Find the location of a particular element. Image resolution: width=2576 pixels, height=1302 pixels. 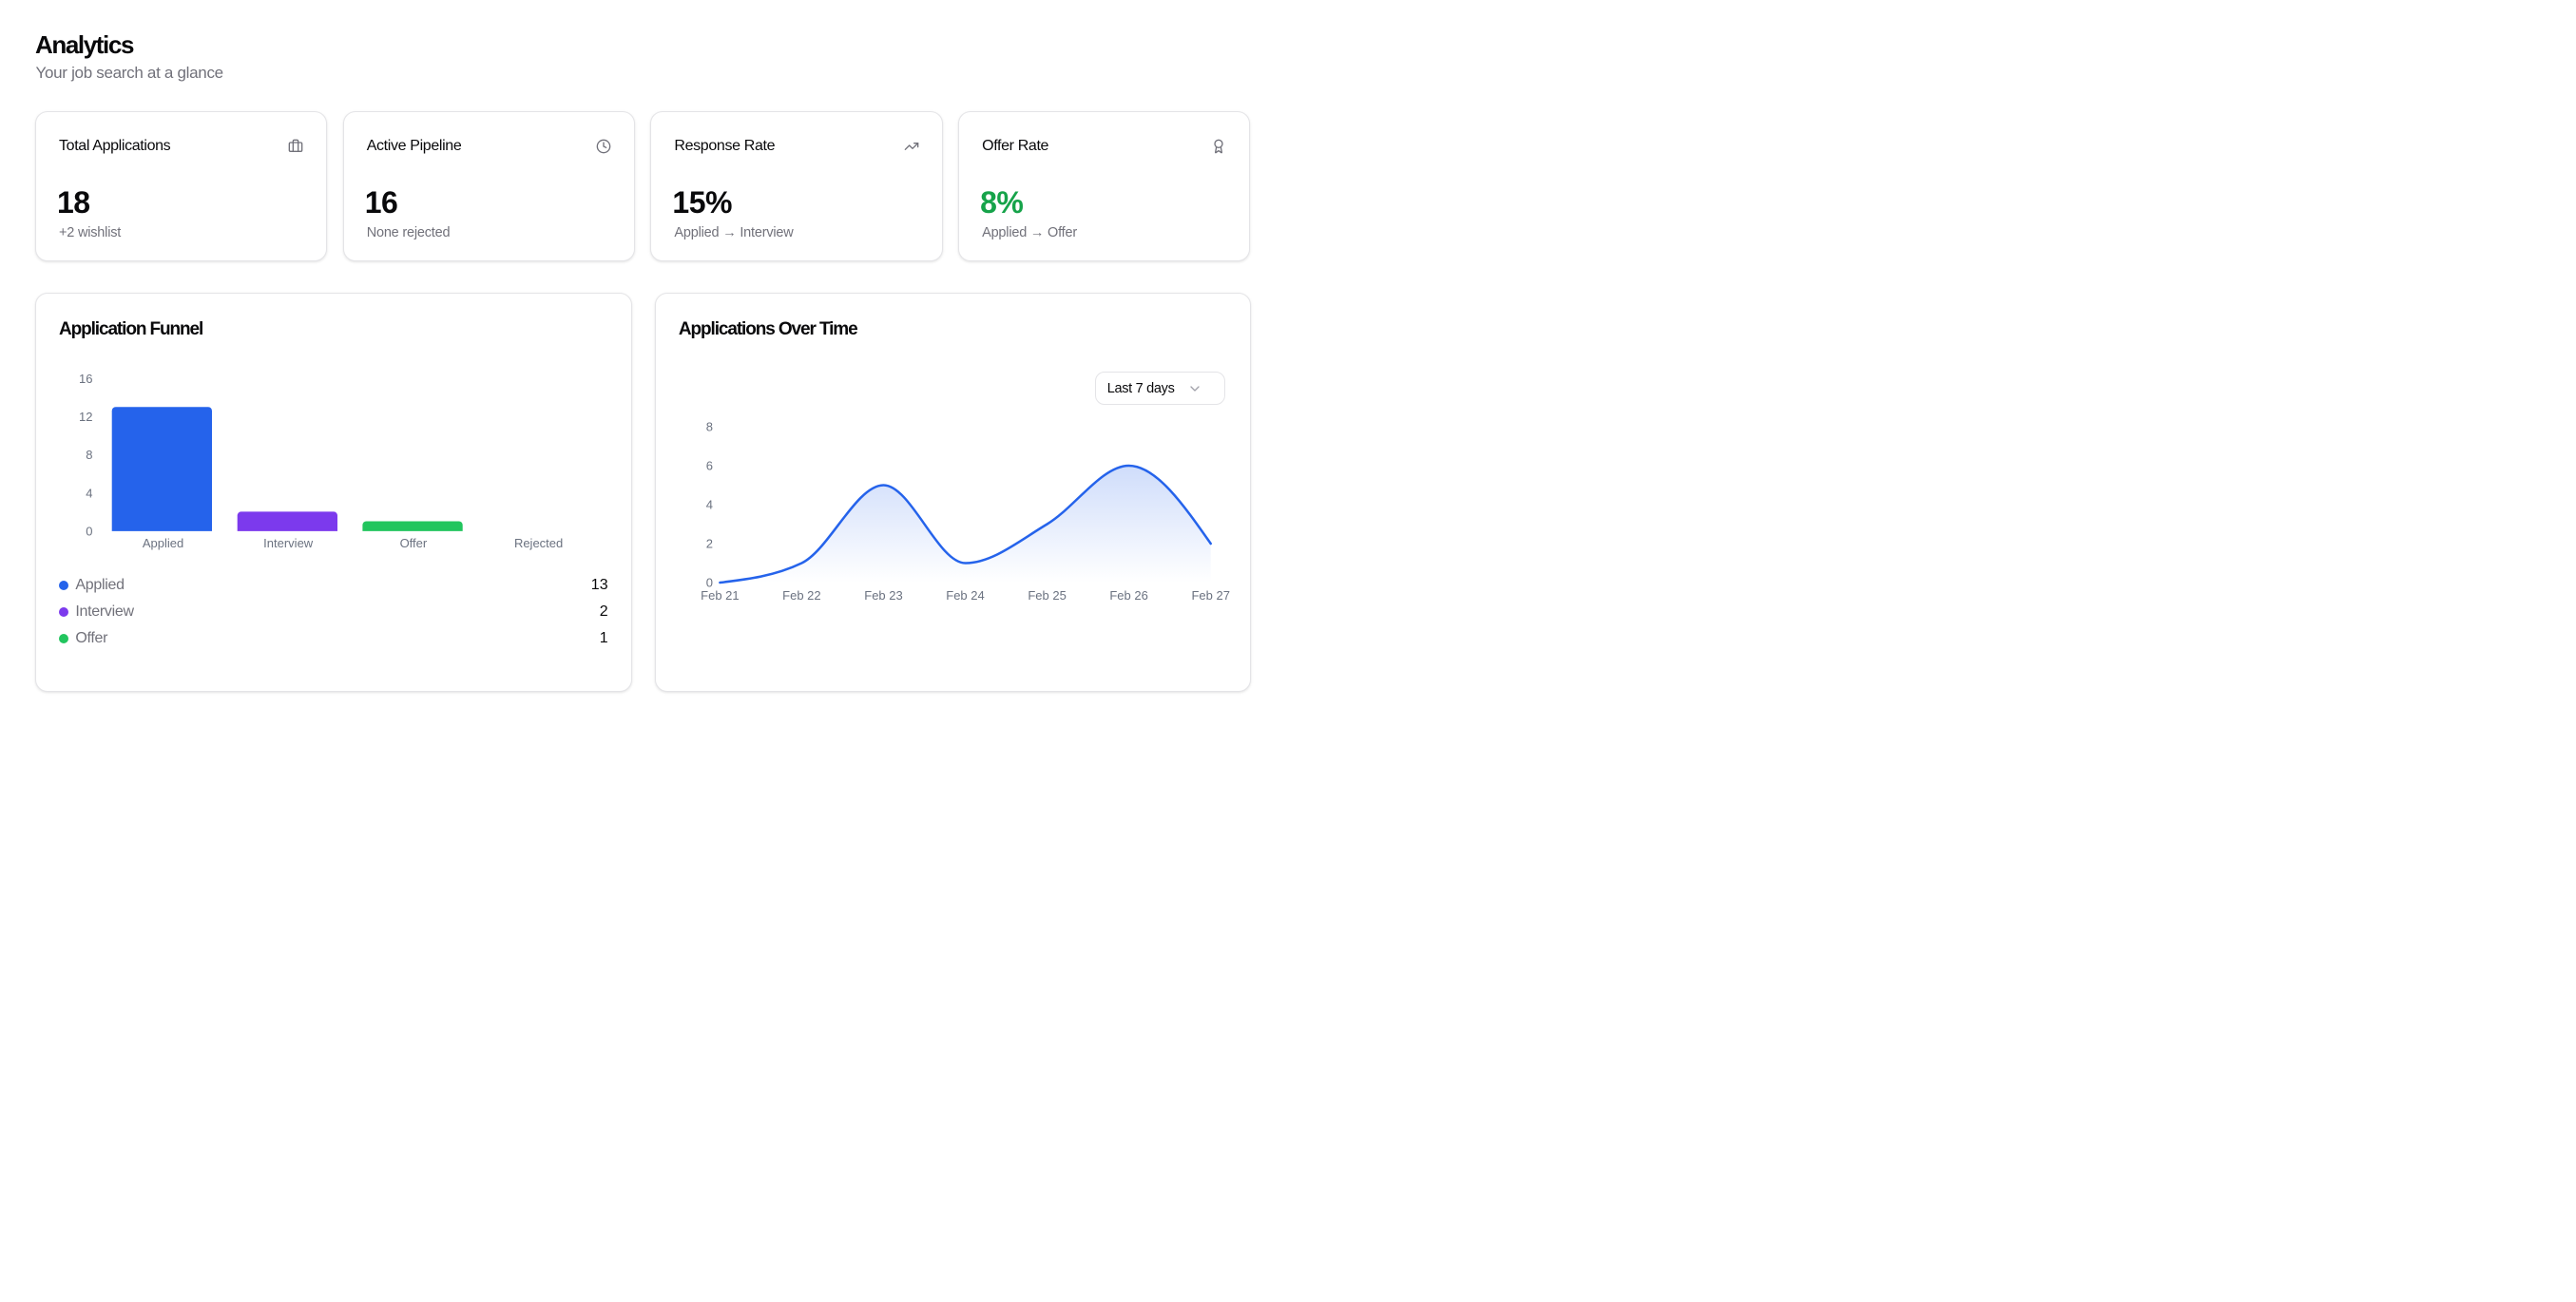

svg-text: Rejected is located at coordinates (539, 543).